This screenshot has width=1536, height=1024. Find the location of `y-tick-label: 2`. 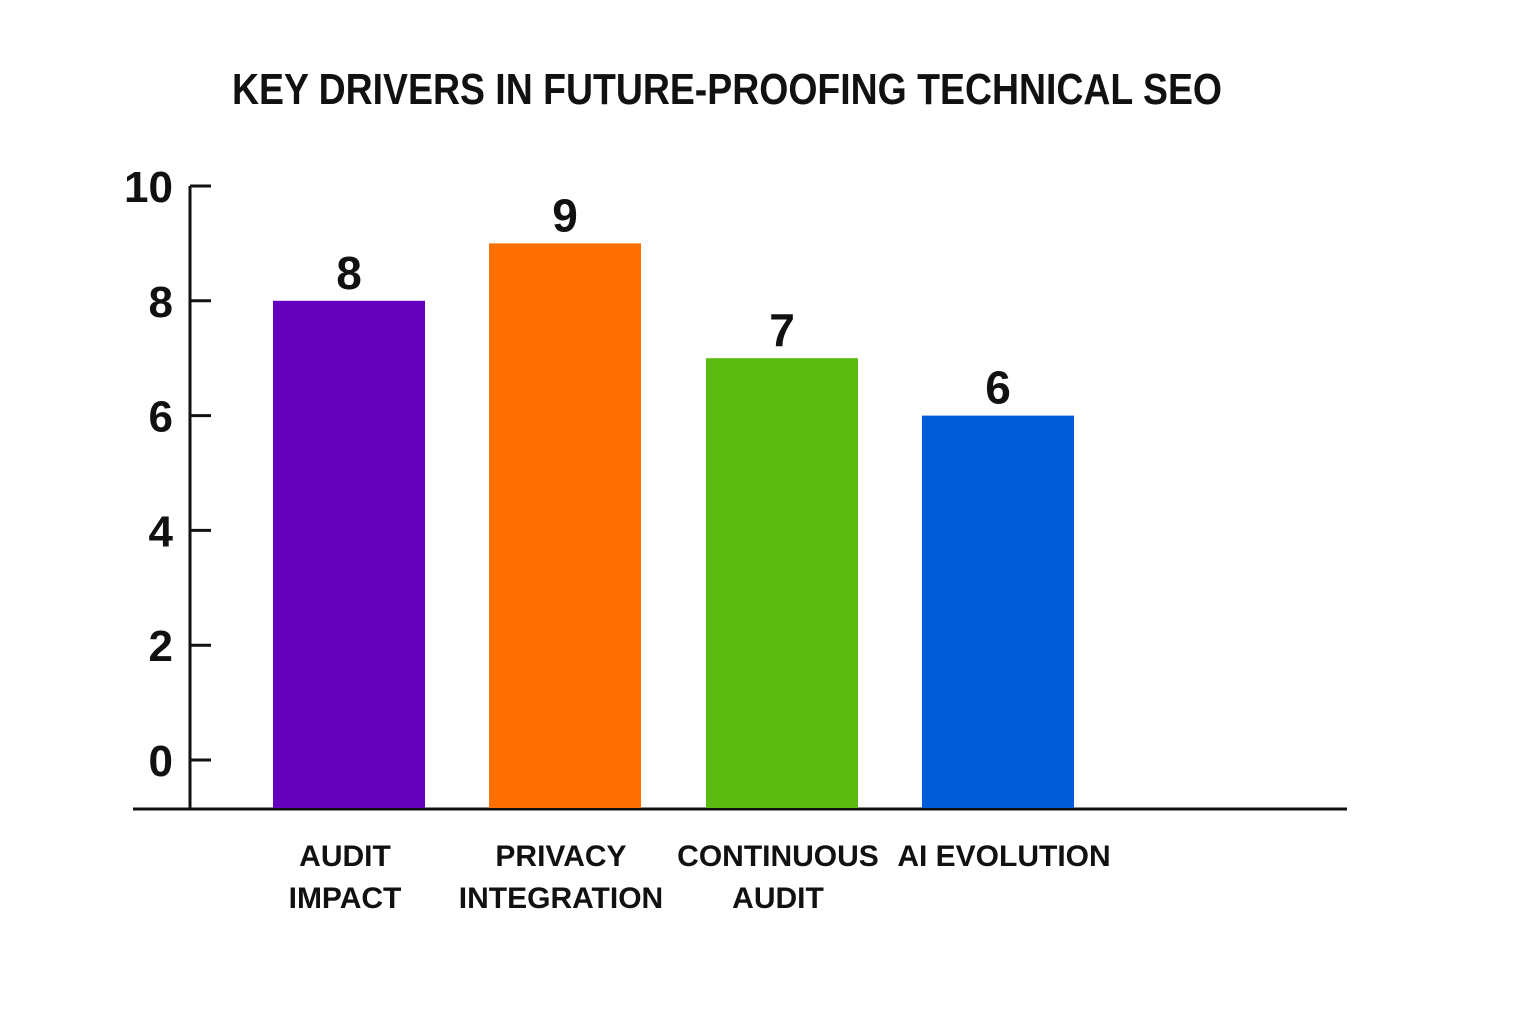

y-tick-label: 2 is located at coordinates (161, 646).